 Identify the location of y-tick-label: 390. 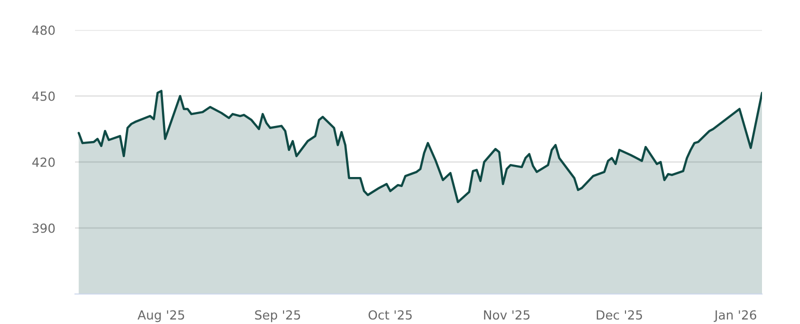
(43, 228).